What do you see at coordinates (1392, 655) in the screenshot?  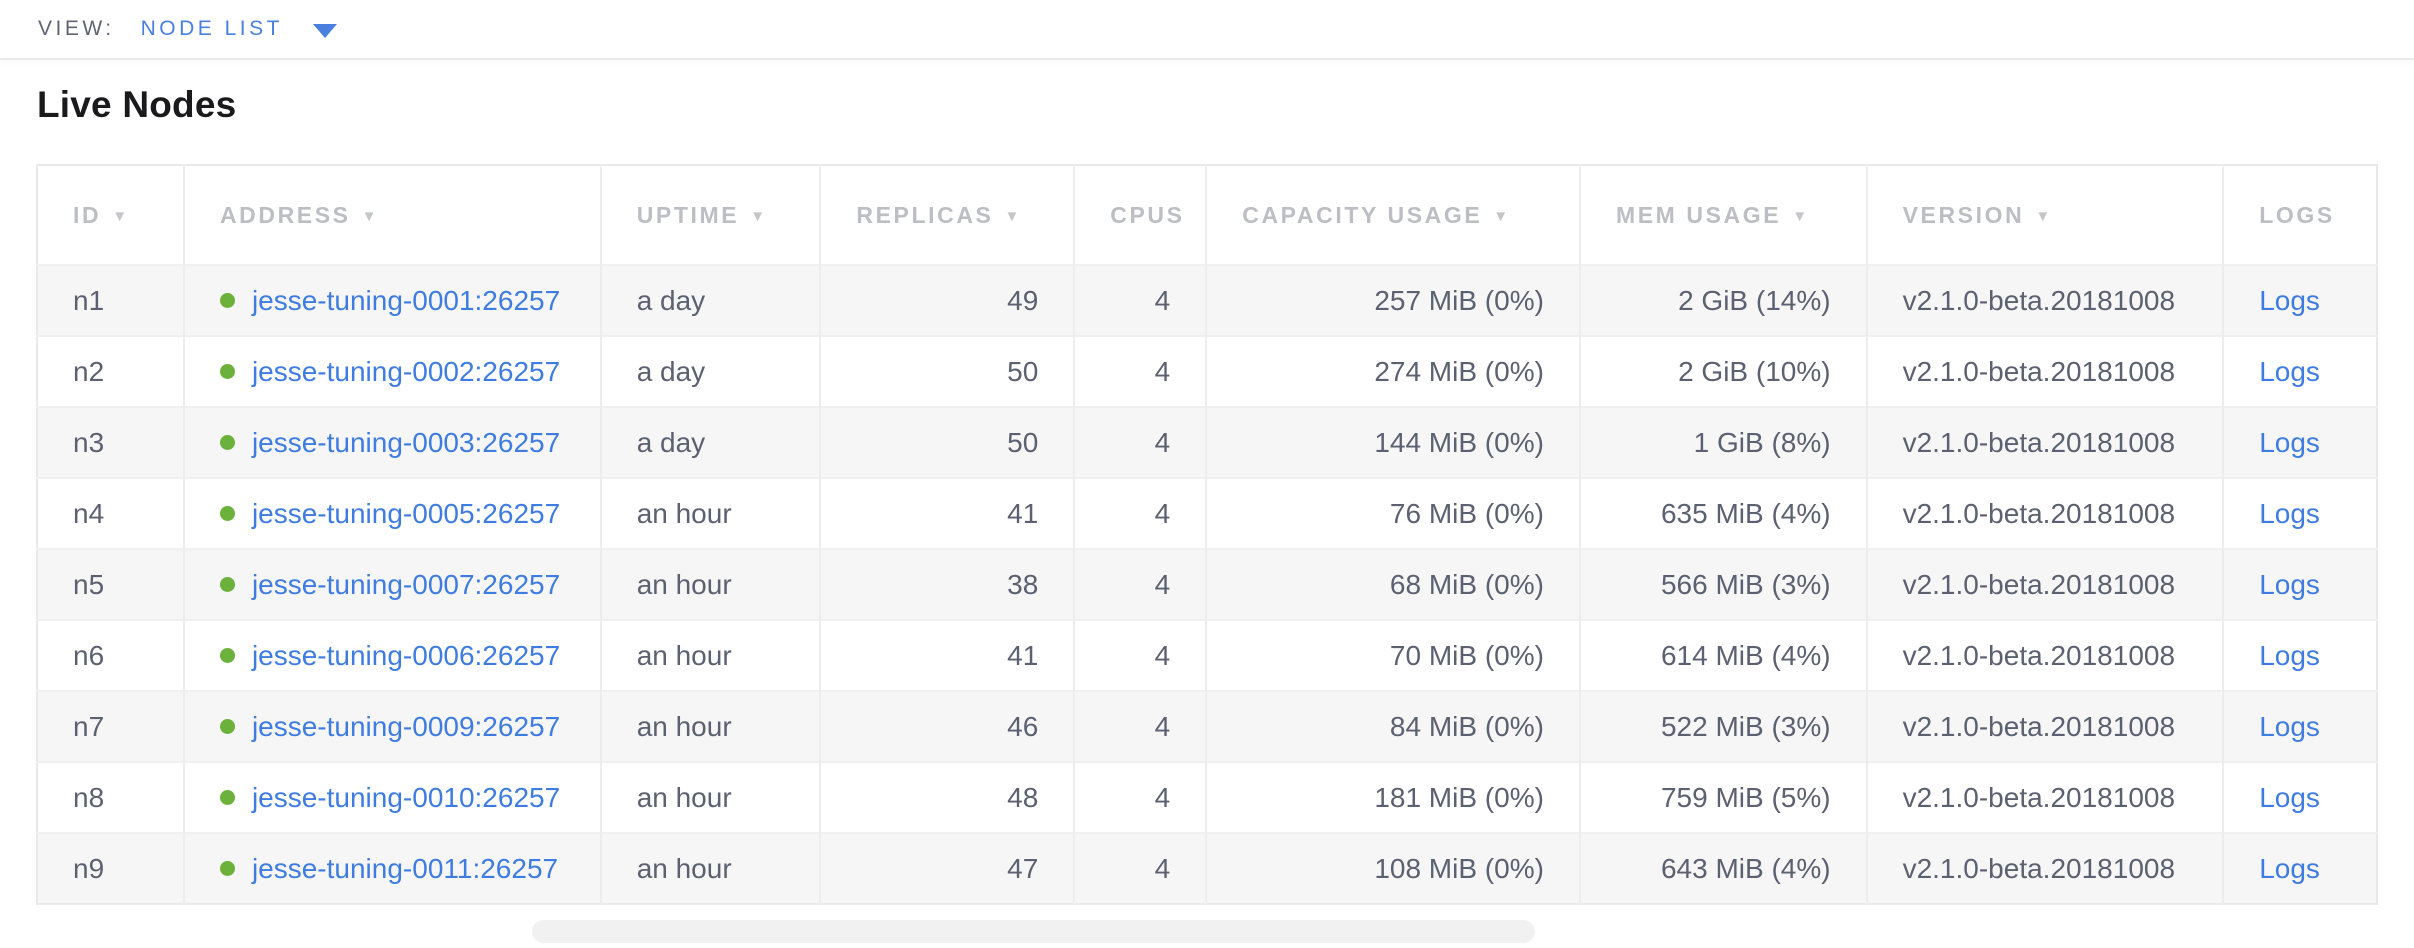 I see `capacity-cell: 70 MiB (0%)` at bounding box center [1392, 655].